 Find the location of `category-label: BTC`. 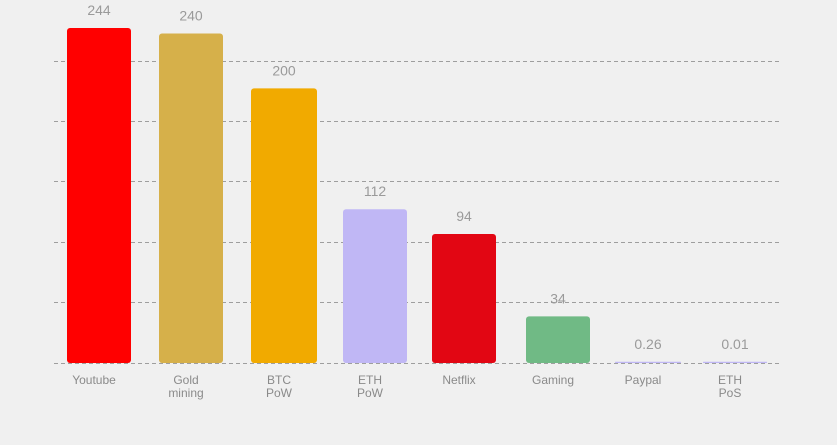

category-label: BTC is located at coordinates (279, 380).